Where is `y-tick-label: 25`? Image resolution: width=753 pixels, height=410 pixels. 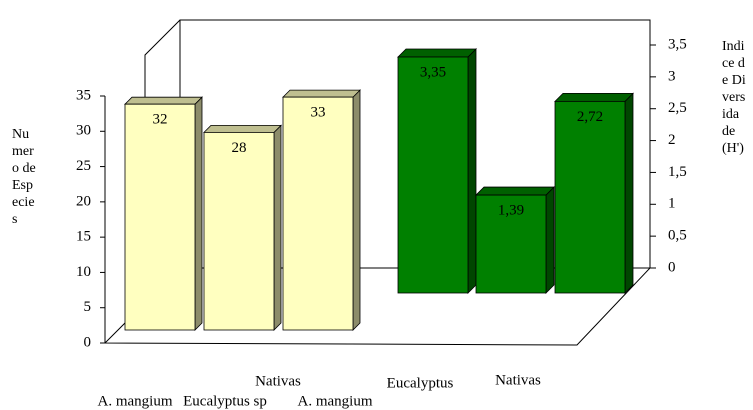
y-tick-label: 25 is located at coordinates (83, 166).